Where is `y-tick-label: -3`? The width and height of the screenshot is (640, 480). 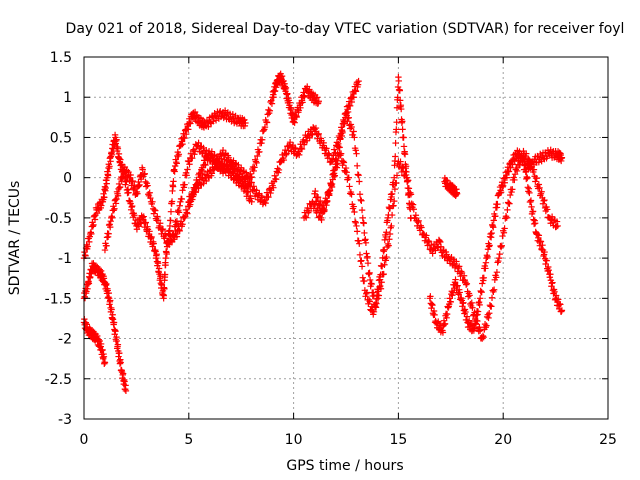 y-tick-label: -3 is located at coordinates (65, 420).